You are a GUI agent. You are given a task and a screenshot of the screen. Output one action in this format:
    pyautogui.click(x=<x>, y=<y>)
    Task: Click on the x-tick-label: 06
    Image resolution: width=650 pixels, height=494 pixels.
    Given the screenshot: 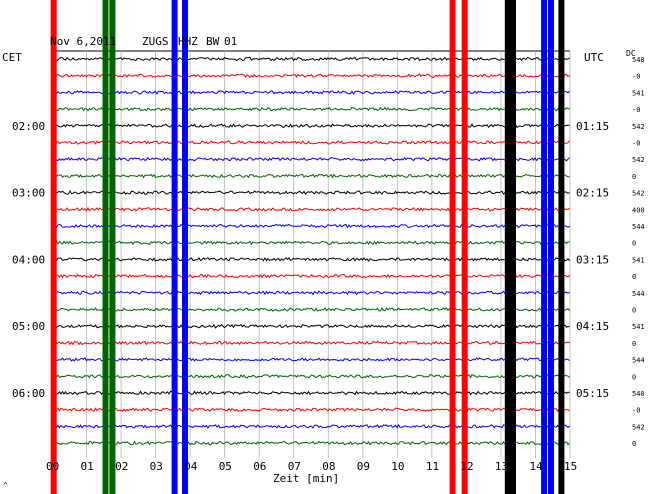 What is the action you would take?
    pyautogui.click(x=259, y=466)
    